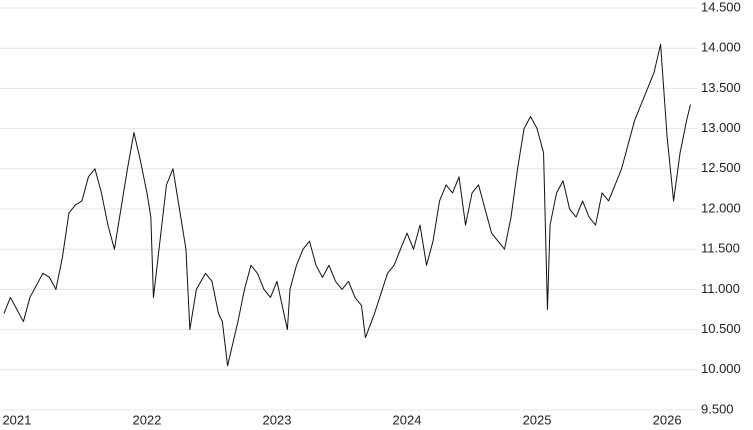  I want to click on x-tick-label: 2023, so click(277, 419).